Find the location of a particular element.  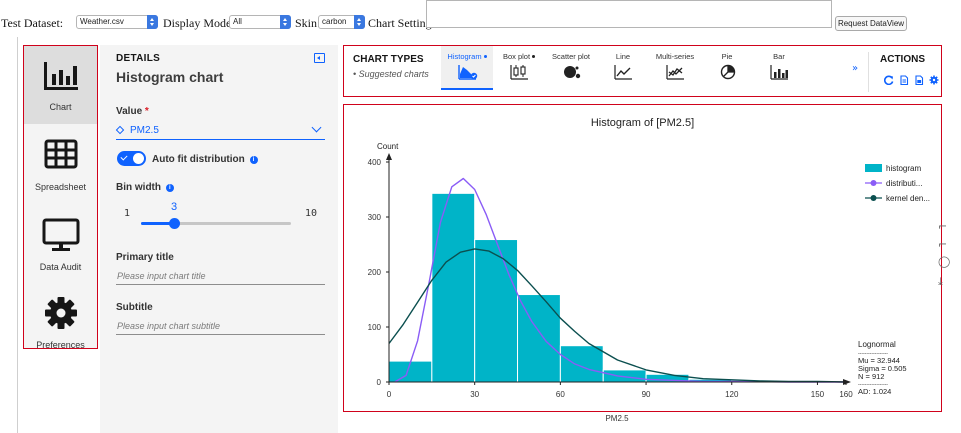

toggle-knob is located at coordinates (138, 158).